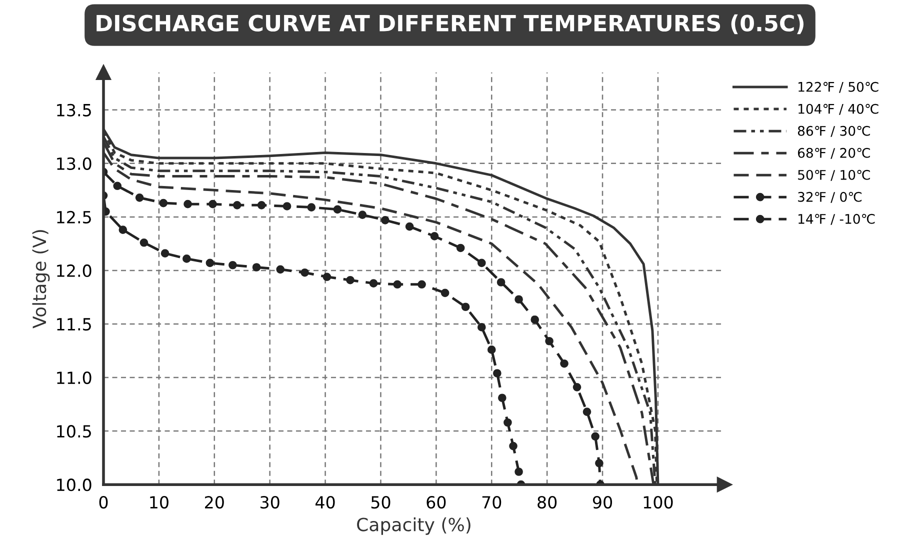 This screenshot has width=900, height=557. Describe the element at coordinates (413, 526) in the screenshot. I see `x-axis-title: Capacity (%)` at that location.